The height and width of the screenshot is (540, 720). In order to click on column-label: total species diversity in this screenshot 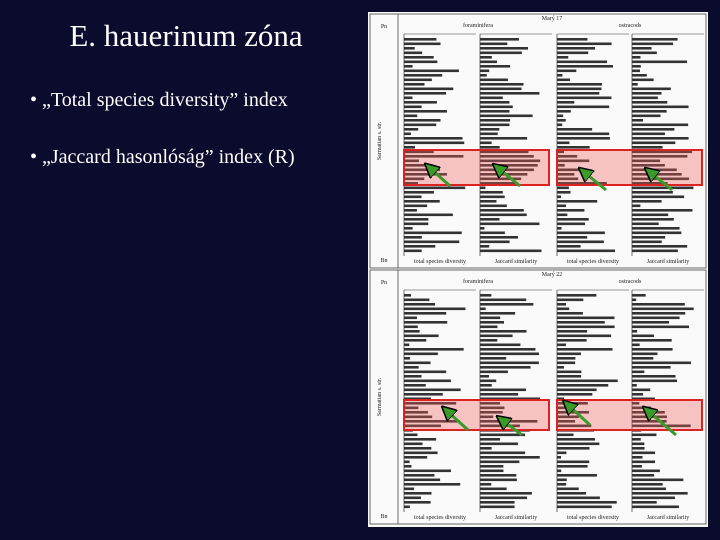, I will do `click(593, 262)`.